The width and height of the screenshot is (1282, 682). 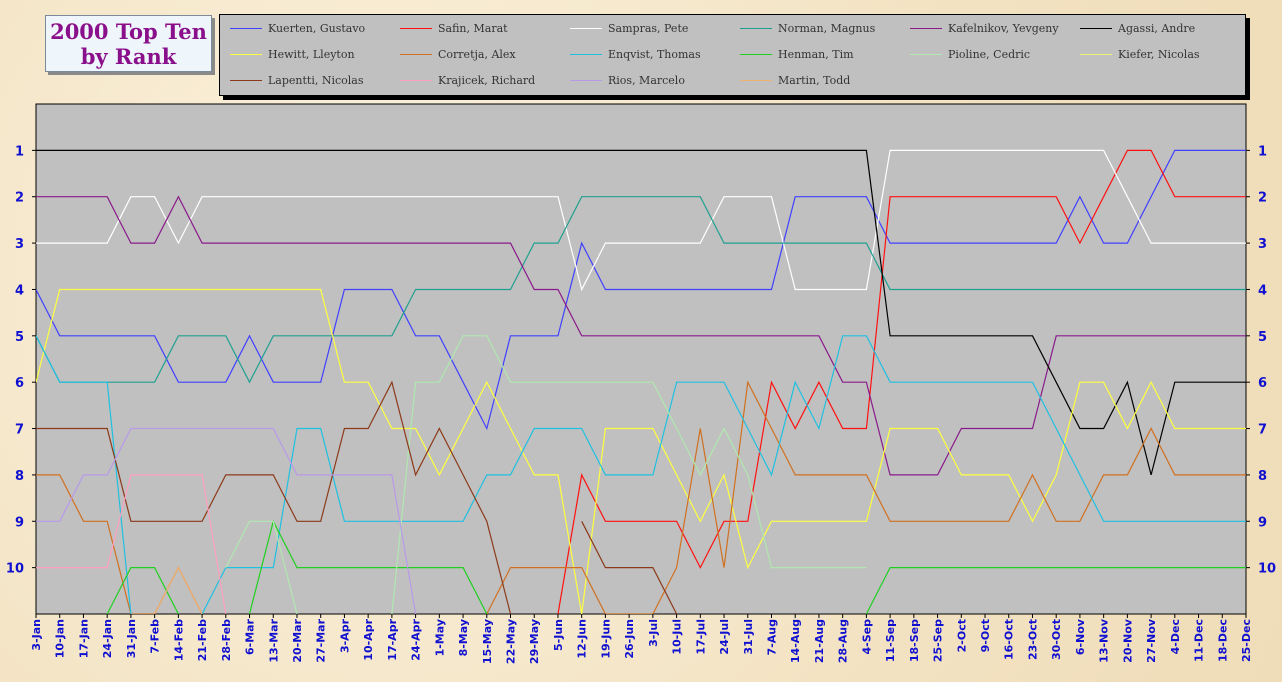 I want to click on x-tick-label: 24-Jan, so click(x=107, y=638).